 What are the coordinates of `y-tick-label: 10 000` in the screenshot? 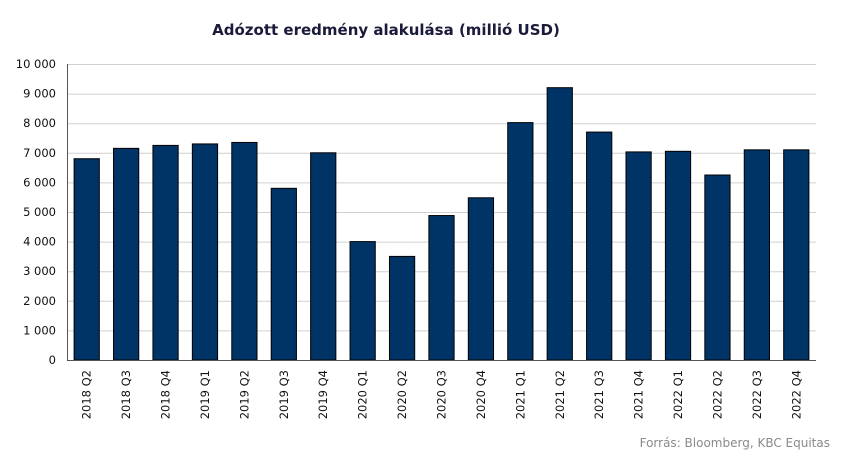 It's located at (36, 64).